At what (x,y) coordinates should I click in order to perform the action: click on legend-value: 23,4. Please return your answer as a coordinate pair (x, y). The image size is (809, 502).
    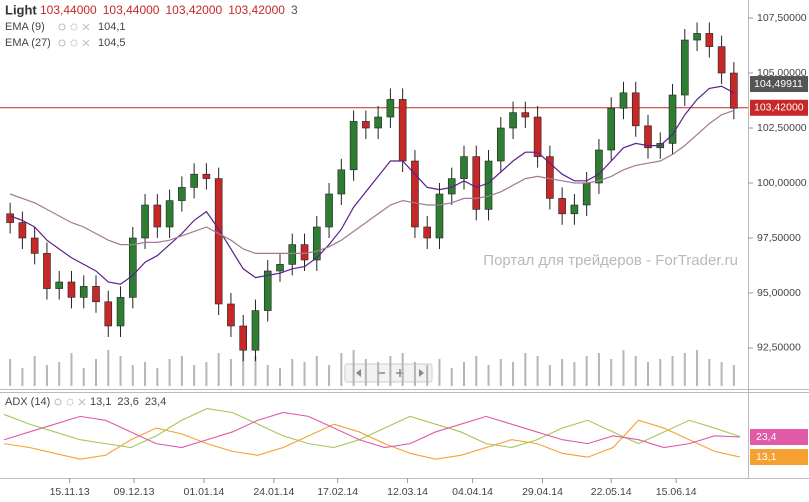
    Looking at the image, I should click on (155, 402).